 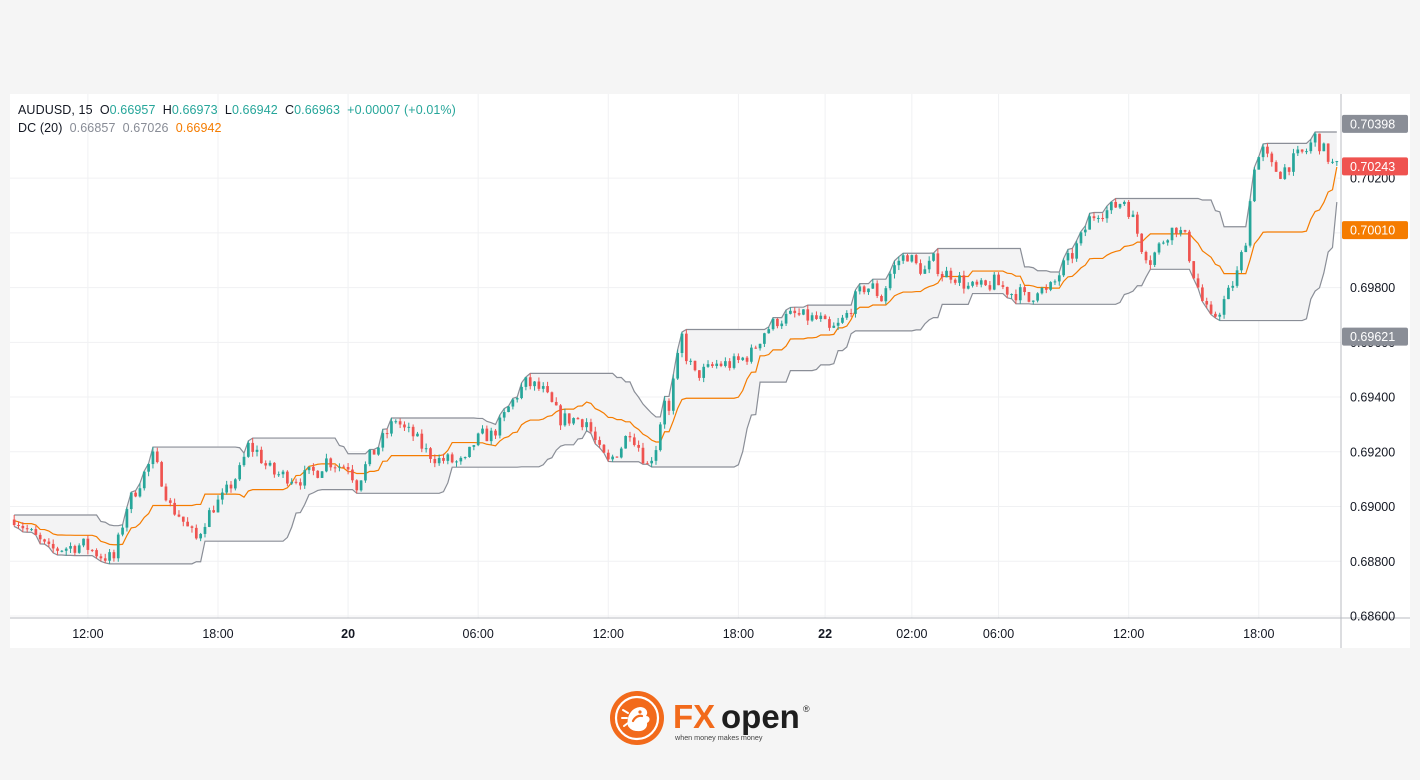 I want to click on price-label-background, so click(x=1375, y=230).